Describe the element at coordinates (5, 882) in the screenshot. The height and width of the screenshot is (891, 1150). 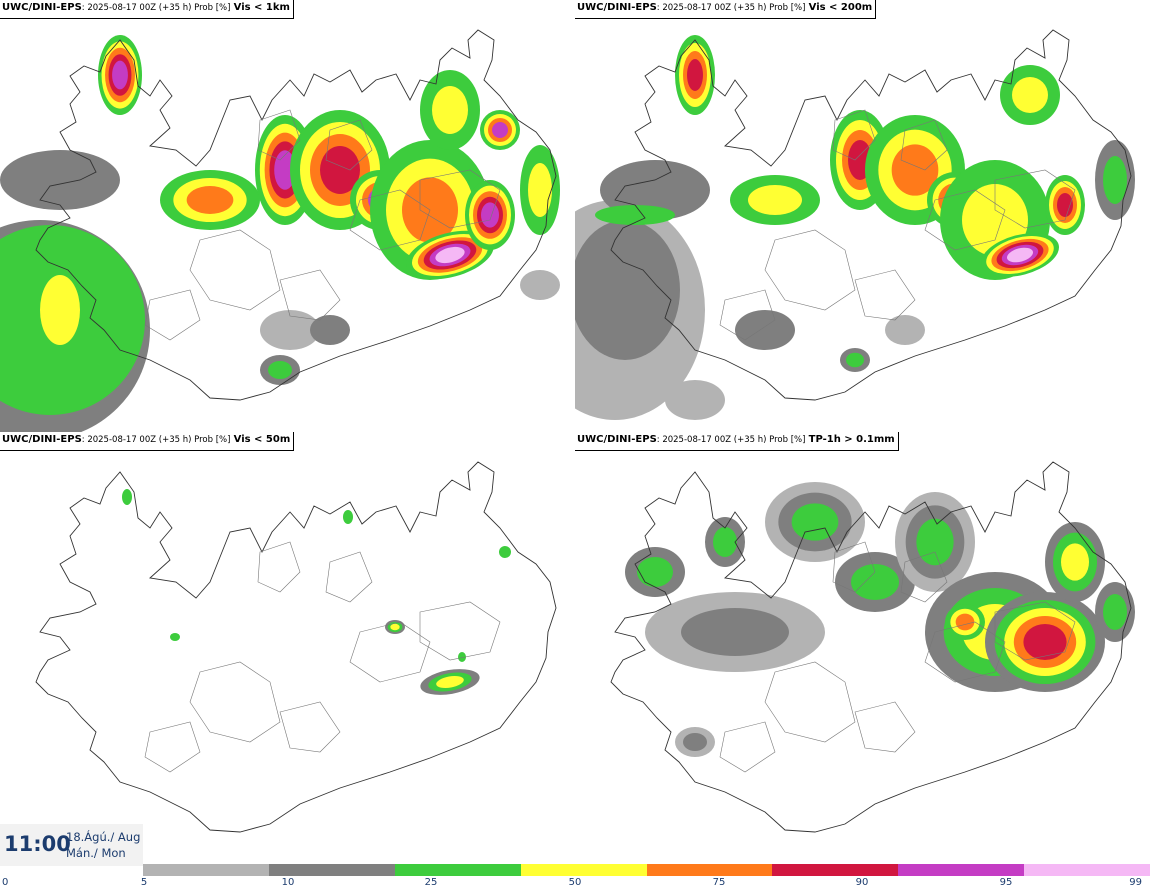
I see `colorbar-tick-label: 0` at that location.